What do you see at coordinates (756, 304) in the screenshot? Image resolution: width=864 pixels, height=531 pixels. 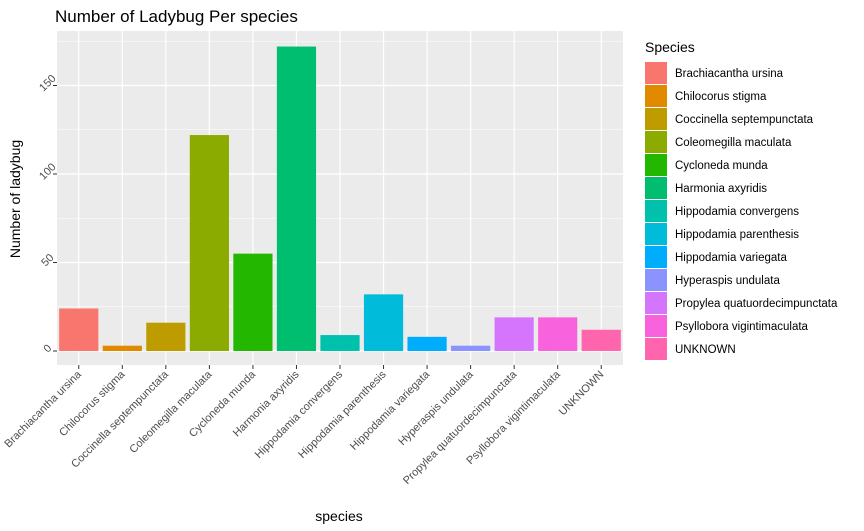 I see `legend-label: Propylea quatuordecimpunctata` at bounding box center [756, 304].